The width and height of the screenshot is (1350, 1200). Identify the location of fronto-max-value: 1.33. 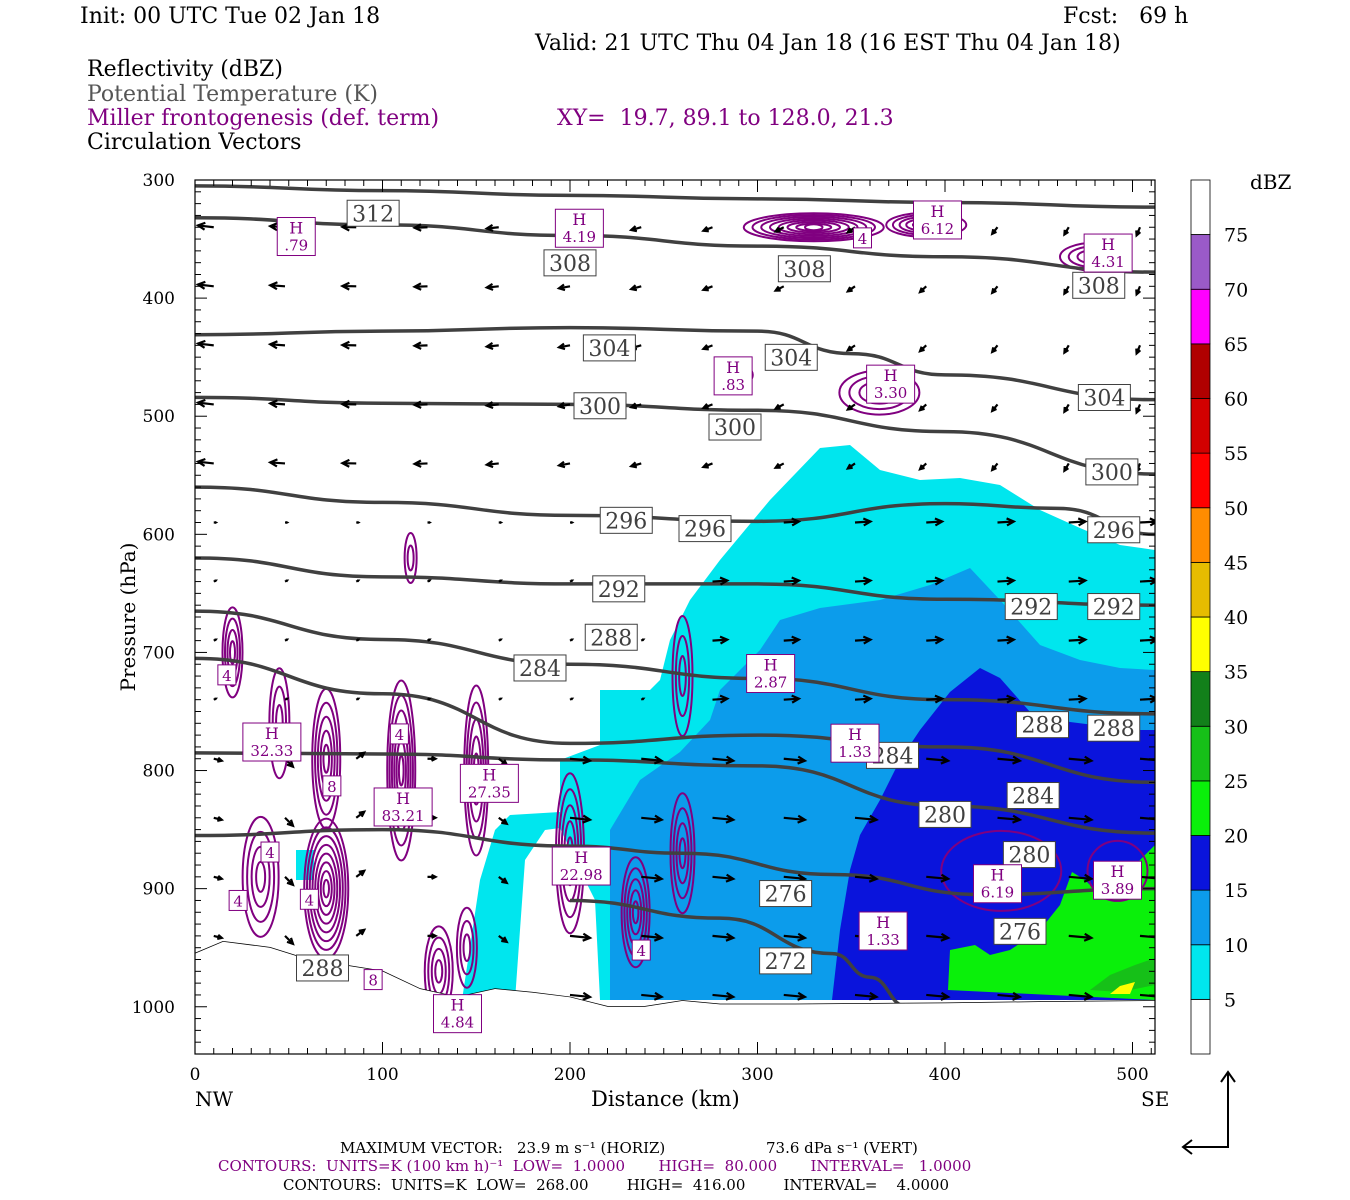
(882, 940).